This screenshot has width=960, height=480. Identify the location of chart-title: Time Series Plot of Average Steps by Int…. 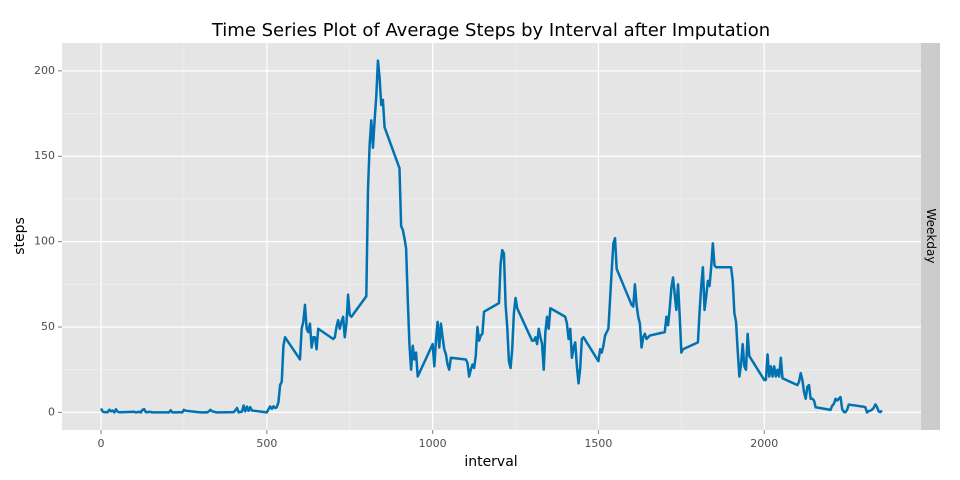
(490, 30).